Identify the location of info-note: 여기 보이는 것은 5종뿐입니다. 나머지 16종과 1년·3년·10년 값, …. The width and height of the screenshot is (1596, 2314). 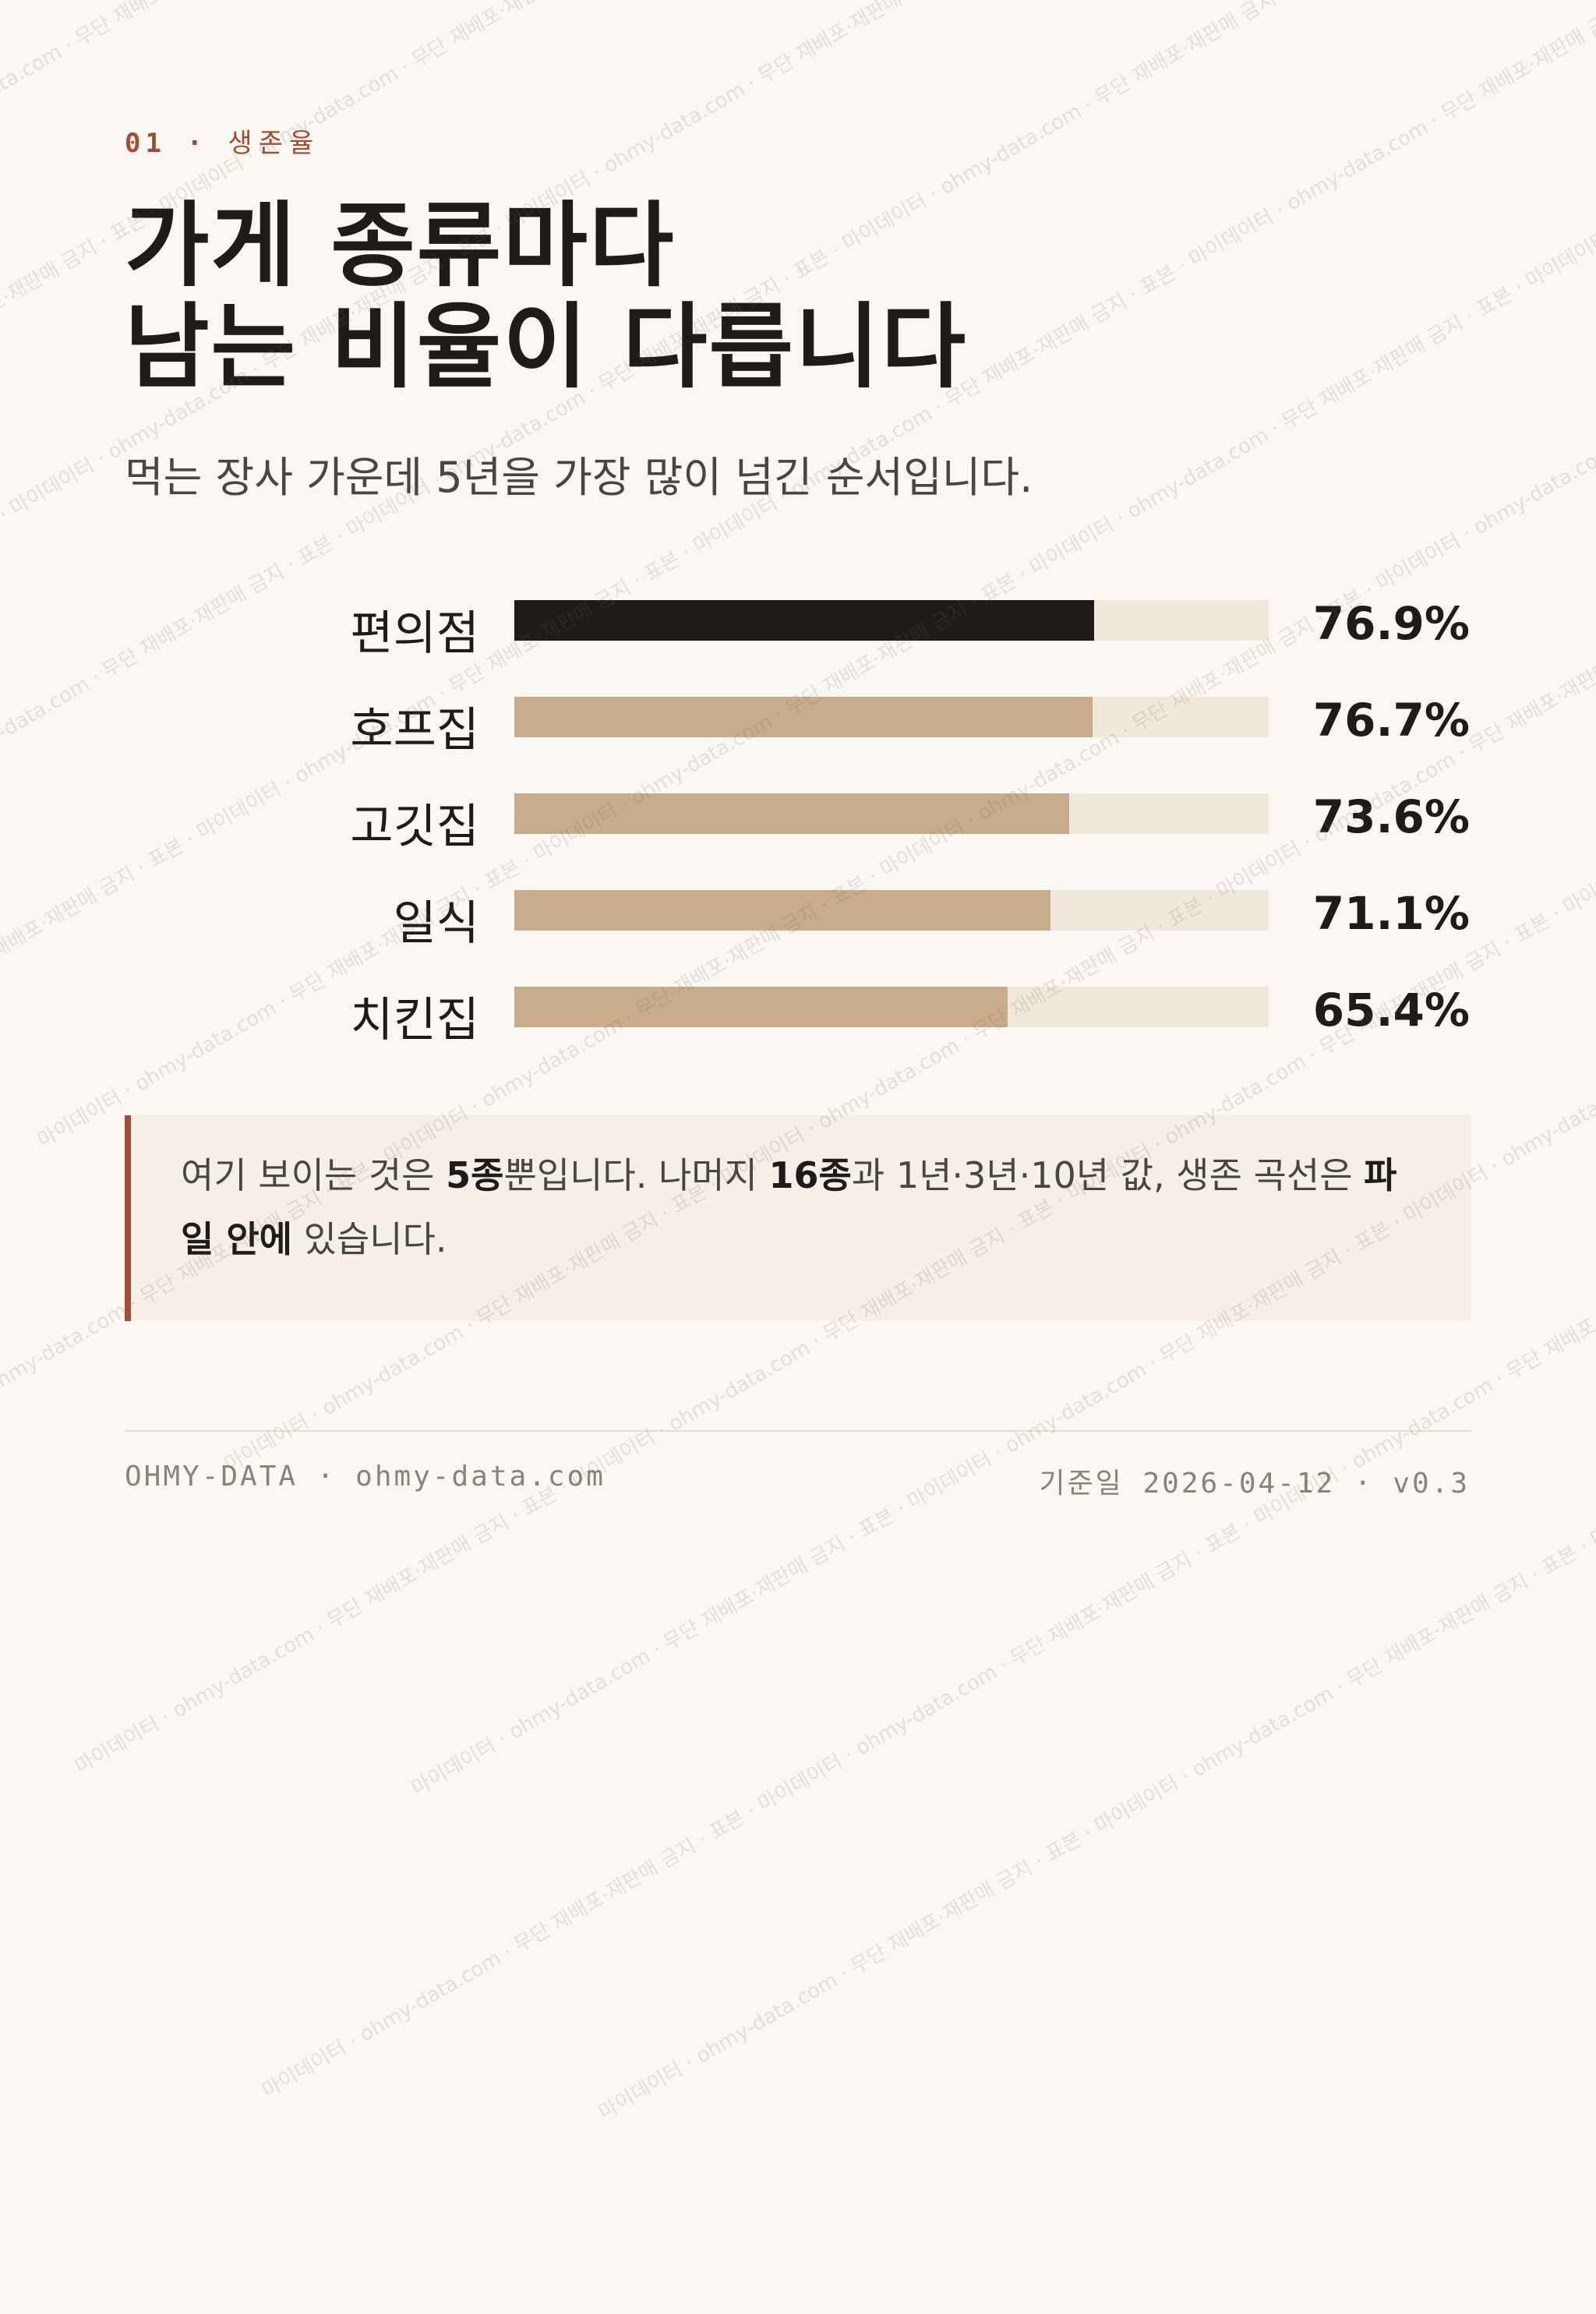
(798, 1218).